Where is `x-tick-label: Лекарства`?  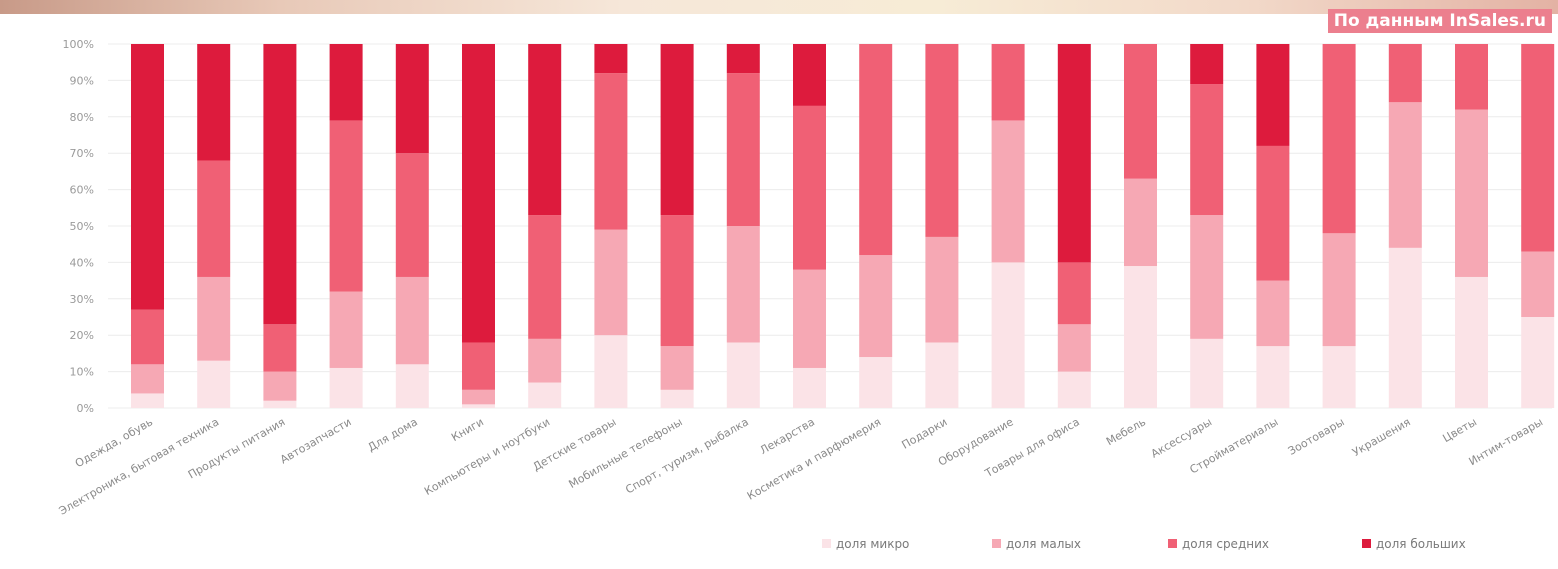
x-tick-label: Лекарства is located at coordinates (787, 436).